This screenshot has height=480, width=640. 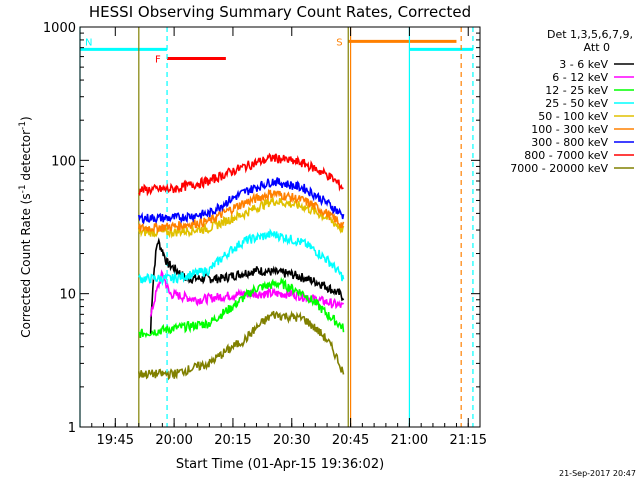 What do you see at coordinates (566, 155) in the screenshot?
I see `legend-label-800-7000-kev: 800 - 7000 keV` at bounding box center [566, 155].